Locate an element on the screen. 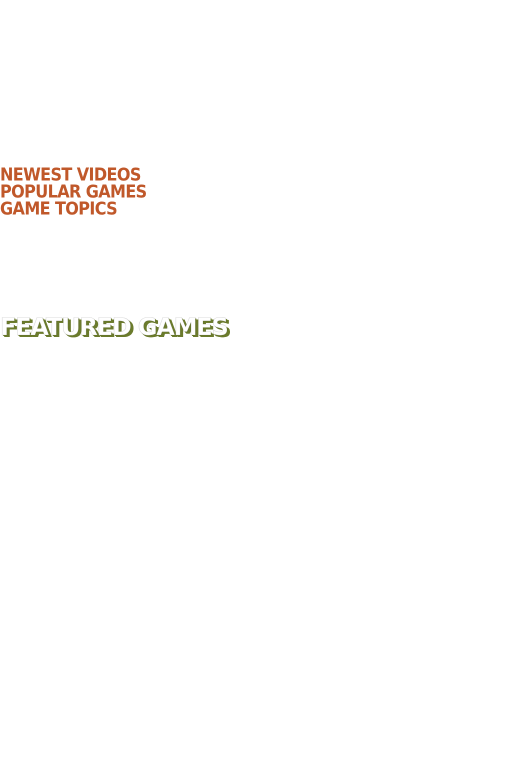 This screenshot has width=520, height=776. featured-games-heading: FEATURED GAMES is located at coordinates (114, 327).